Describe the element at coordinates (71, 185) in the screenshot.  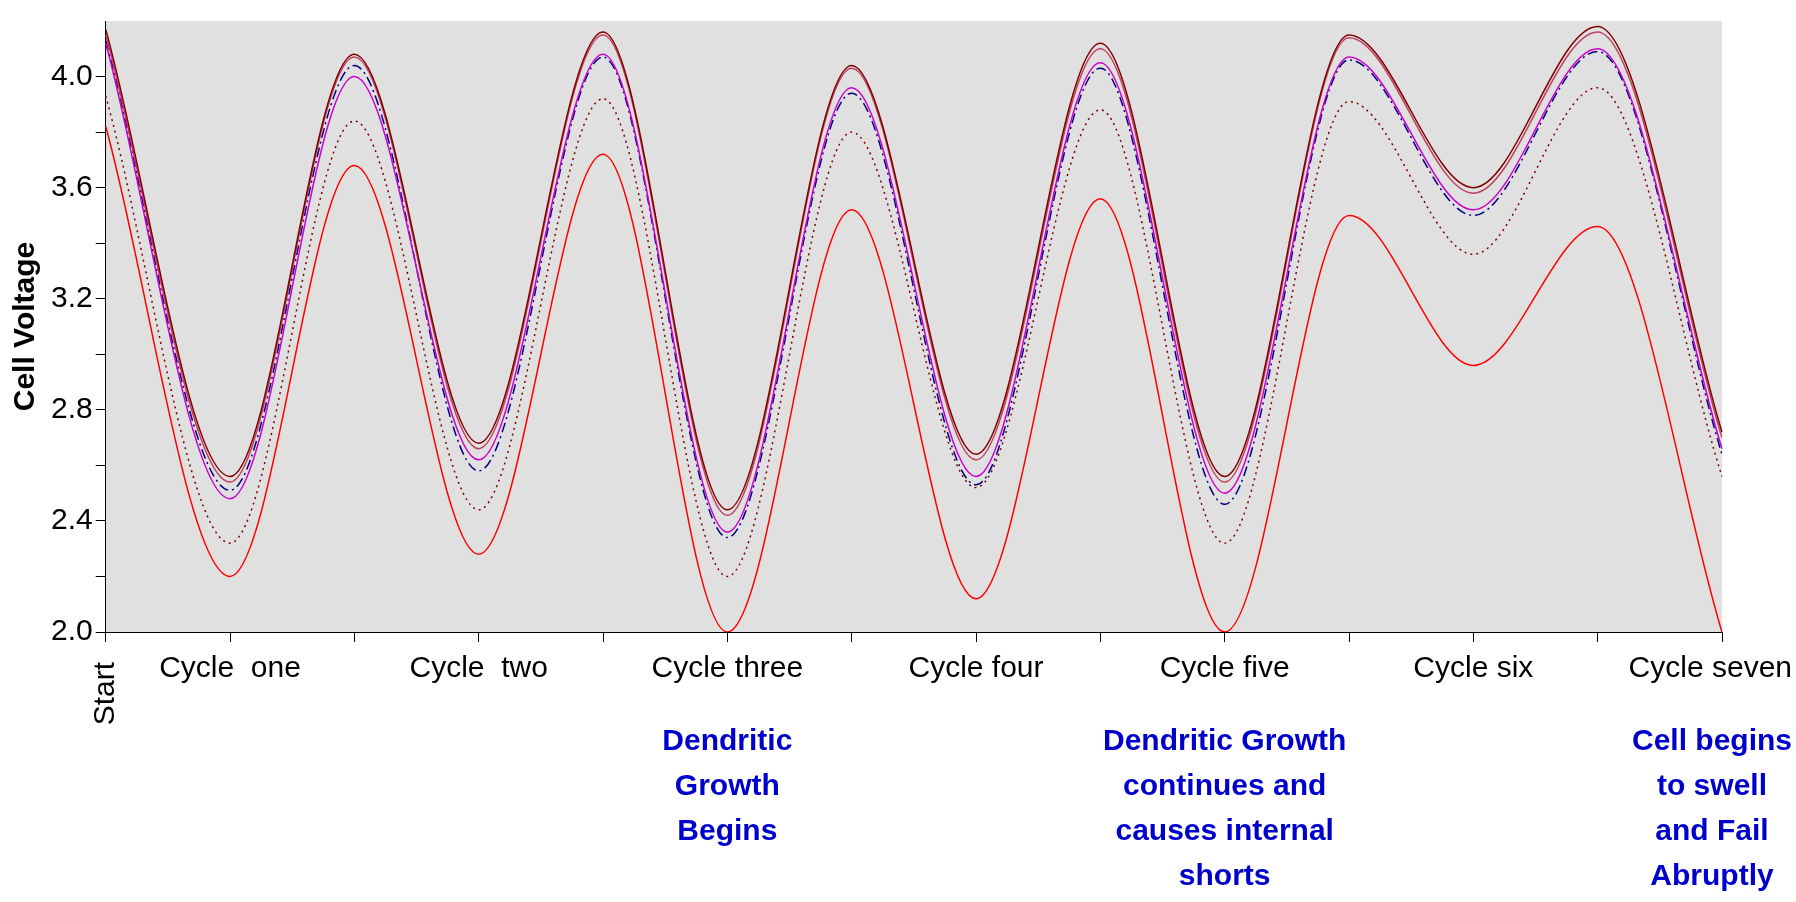
I see `y-tick-label: 3.6` at that location.